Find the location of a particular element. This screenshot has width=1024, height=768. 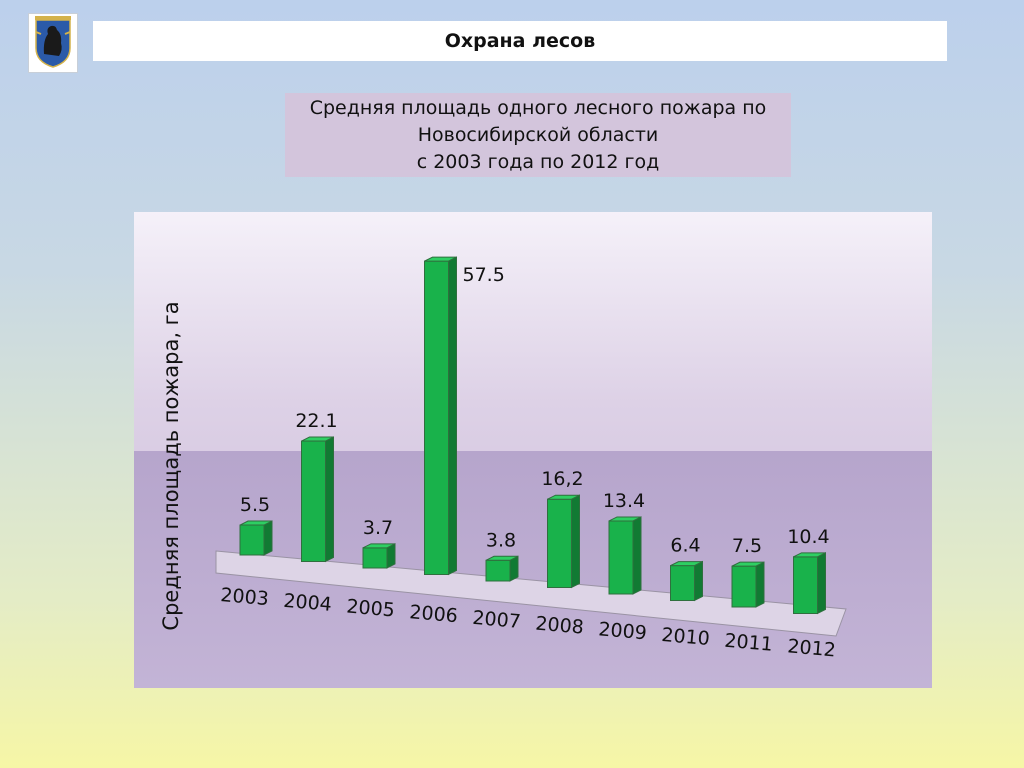

chart-title-line-3: с 2003 года по 2012 год is located at coordinates (538, 161).